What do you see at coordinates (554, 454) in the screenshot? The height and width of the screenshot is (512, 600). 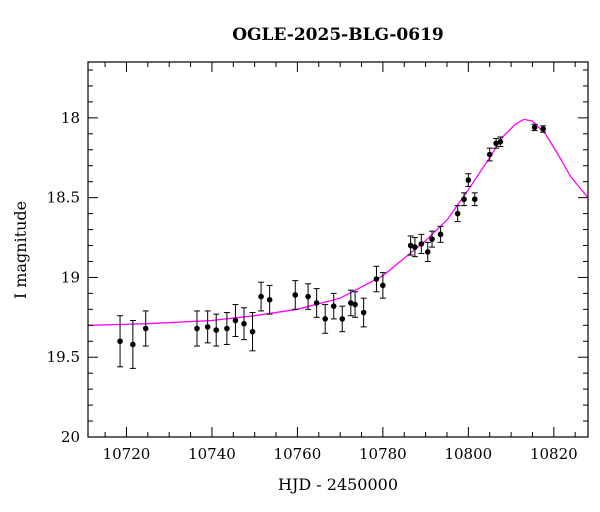 I see `x-tick-label: 10820` at bounding box center [554, 454].